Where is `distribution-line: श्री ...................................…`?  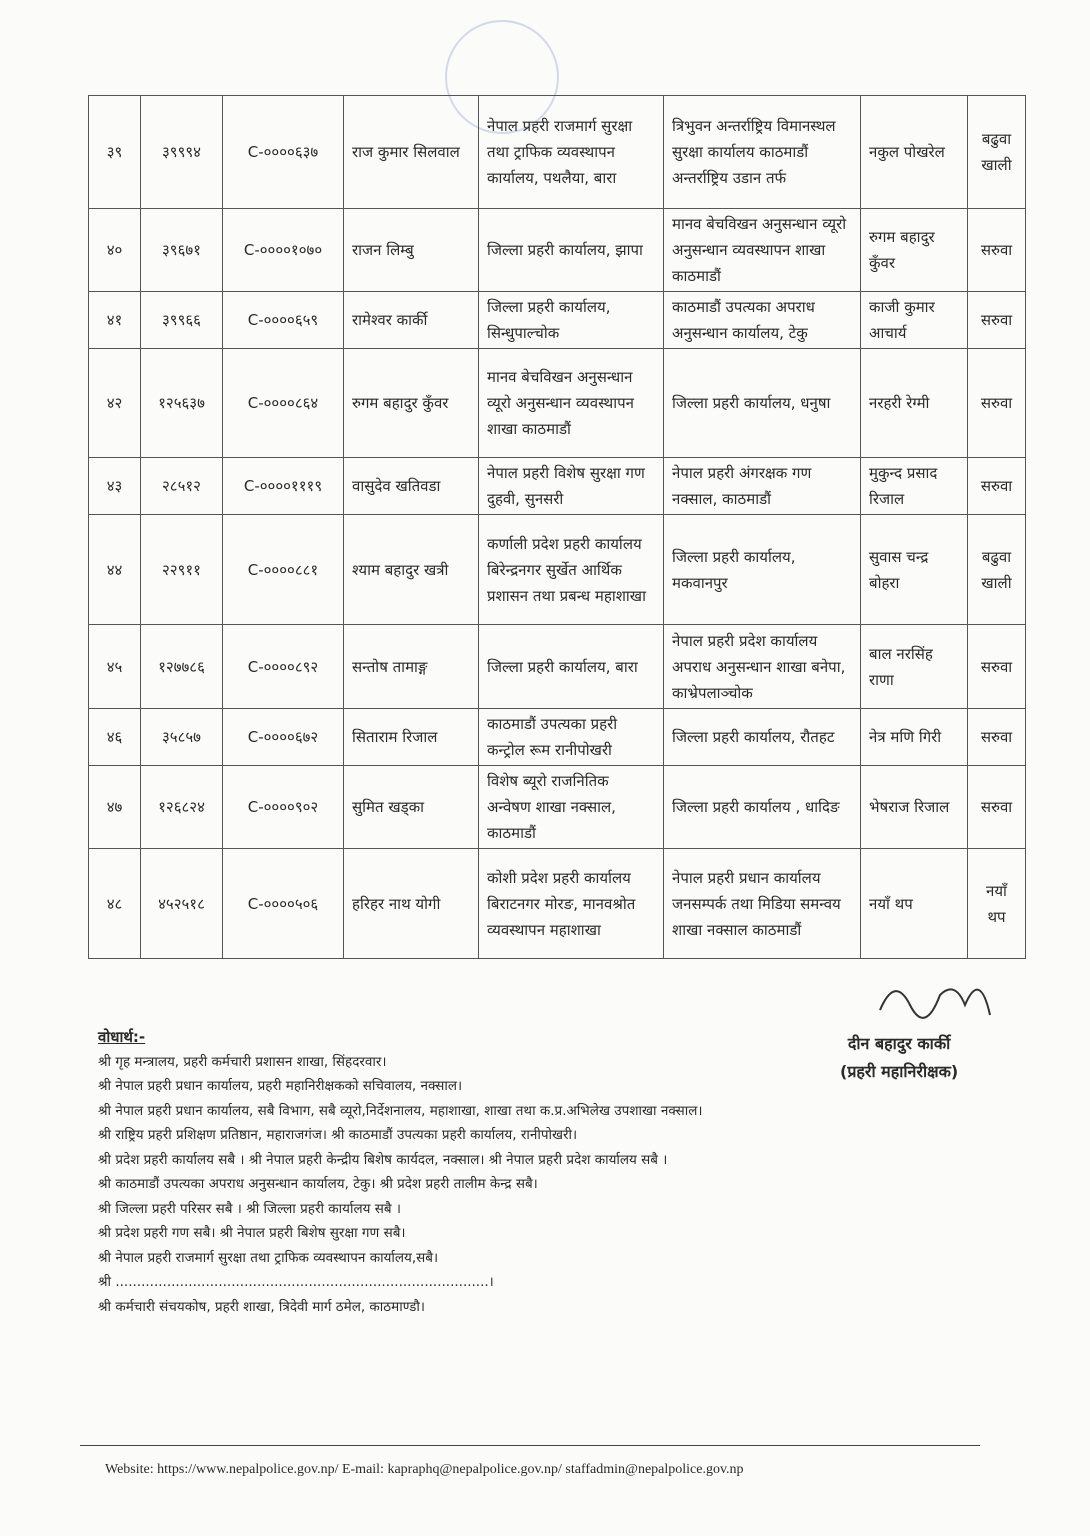 distribution-line: श्री ...................................… is located at coordinates (296, 1282).